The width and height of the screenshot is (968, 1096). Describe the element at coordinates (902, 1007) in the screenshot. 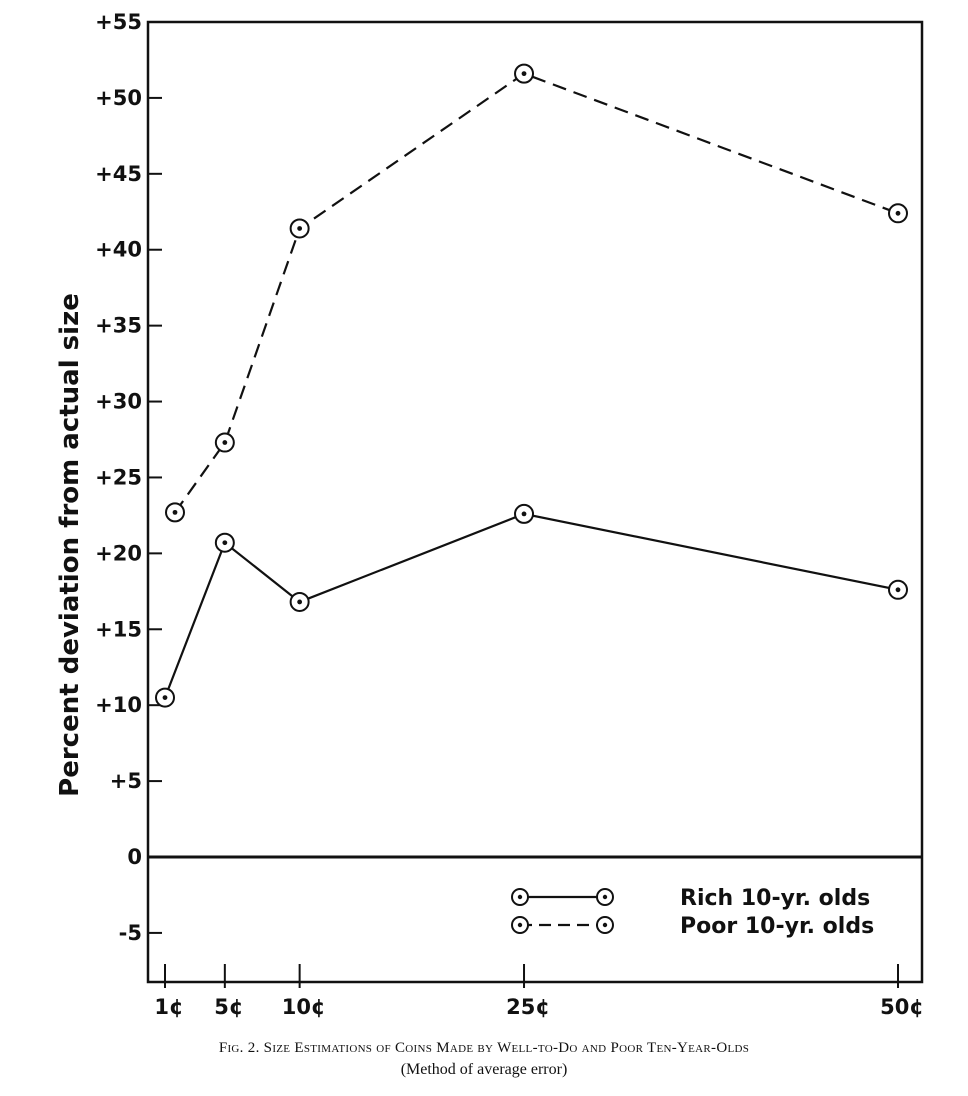

I see `x-tick-label: 50¢` at that location.